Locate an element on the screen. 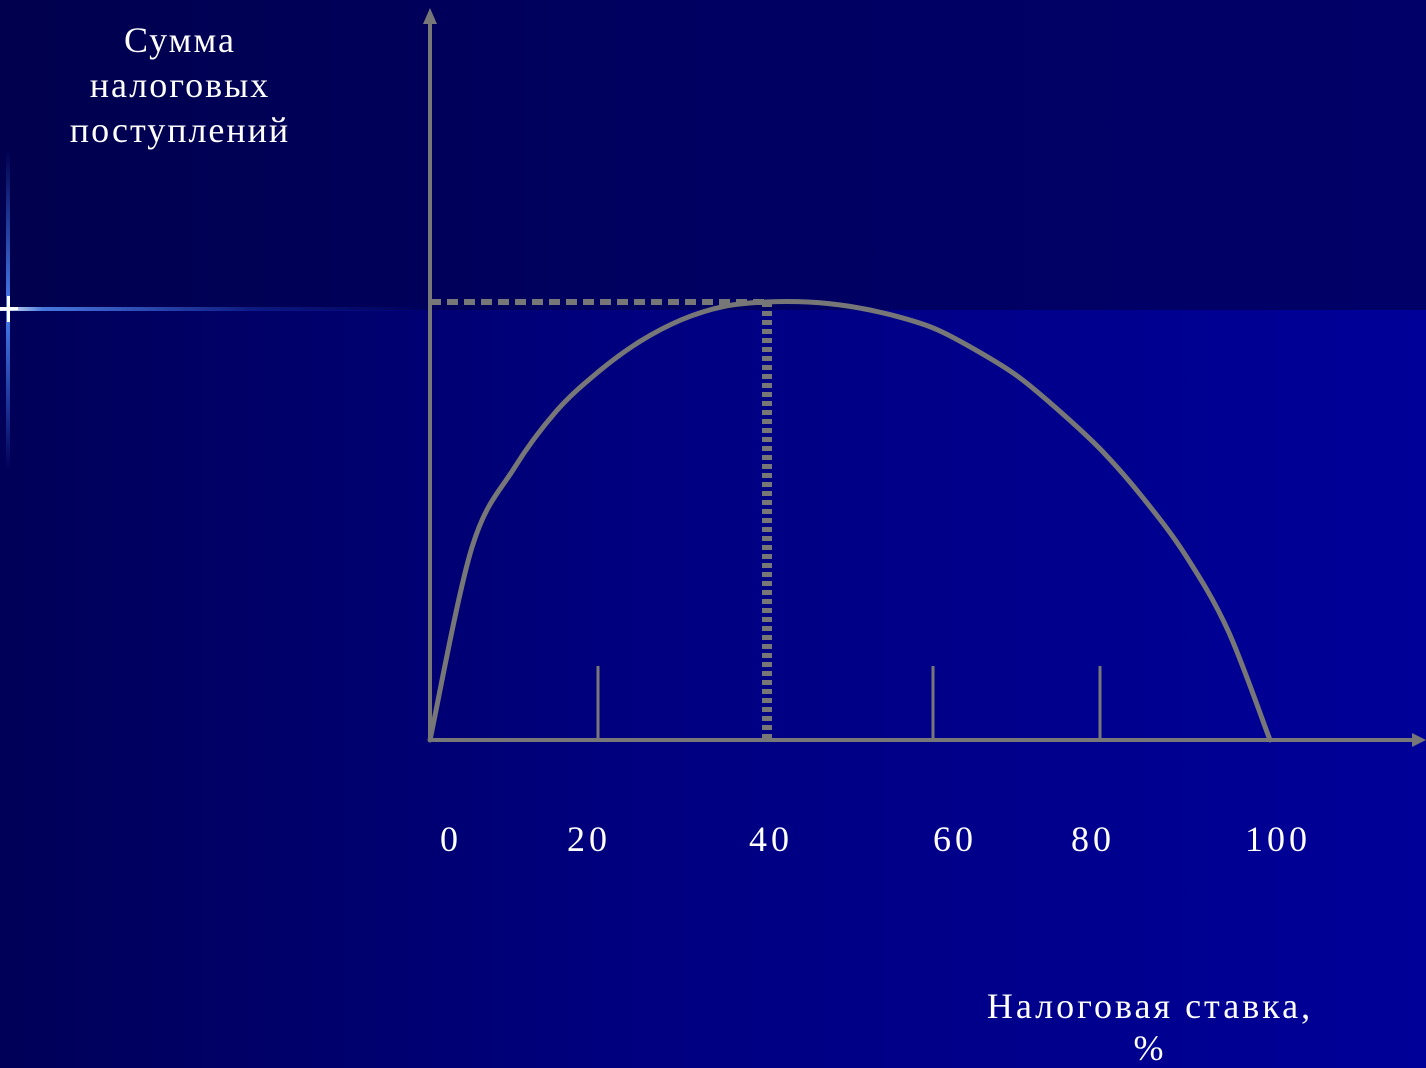 This screenshot has height=1068, width=1426. x-tick-label: 20 is located at coordinates (589, 839).